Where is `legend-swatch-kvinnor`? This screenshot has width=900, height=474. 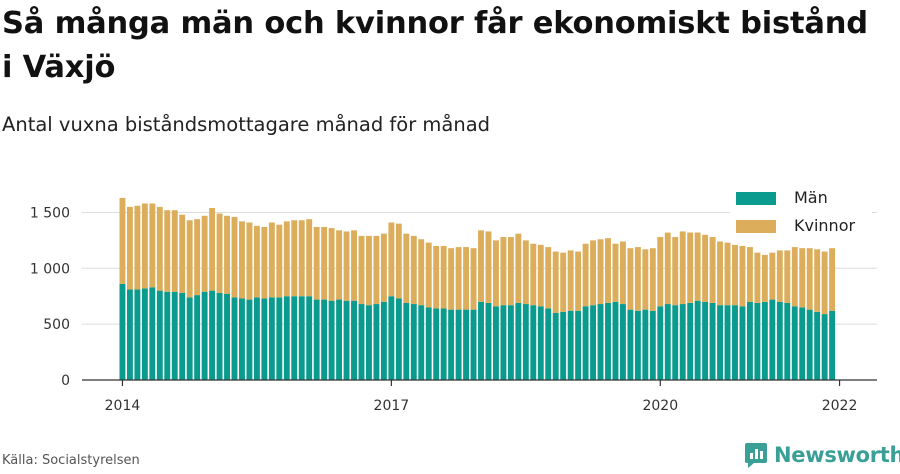 legend-swatch-kvinnor is located at coordinates (756, 226).